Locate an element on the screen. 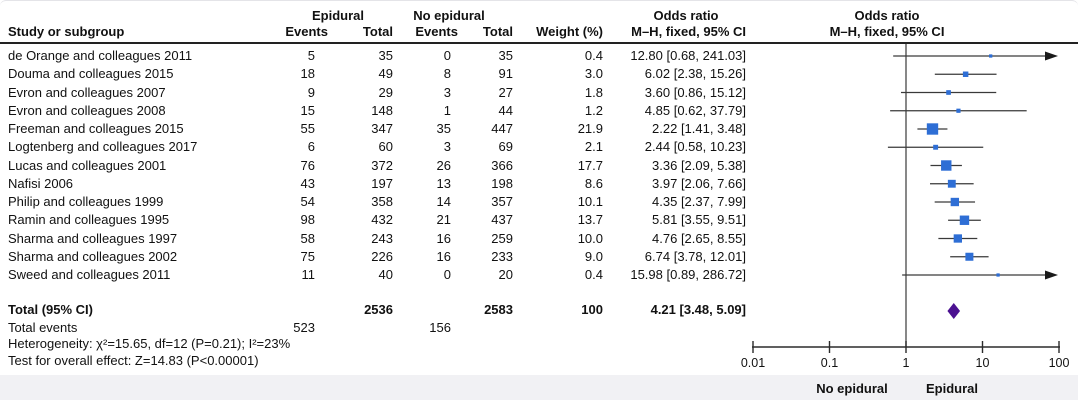 The image size is (1078, 400). no-epidural-total-value: 44 is located at coordinates (505, 110).